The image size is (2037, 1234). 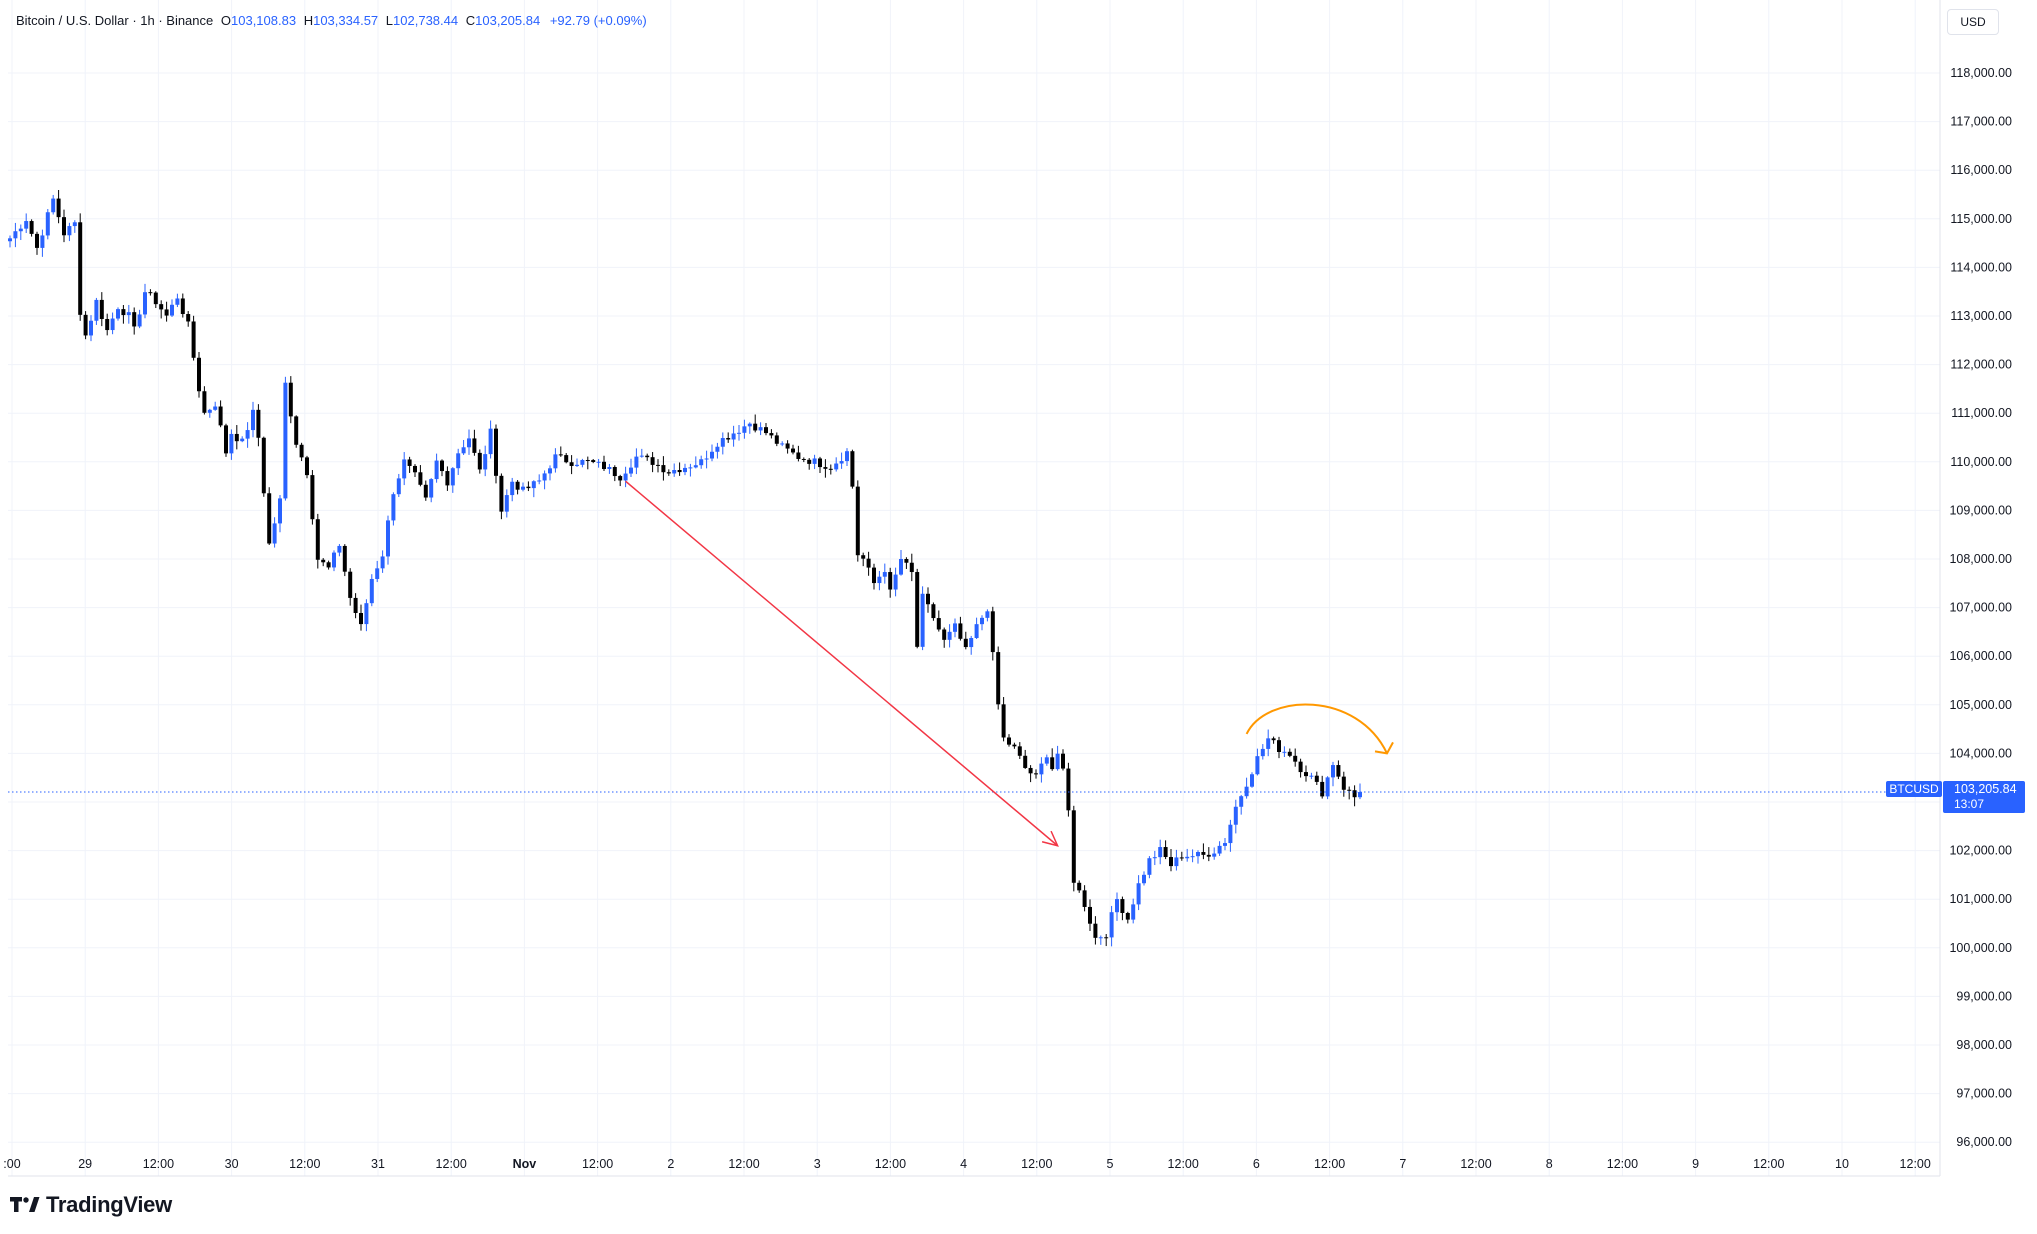 What do you see at coordinates (1969, 804) in the screenshot?
I see `bar-countdown: 13:07` at bounding box center [1969, 804].